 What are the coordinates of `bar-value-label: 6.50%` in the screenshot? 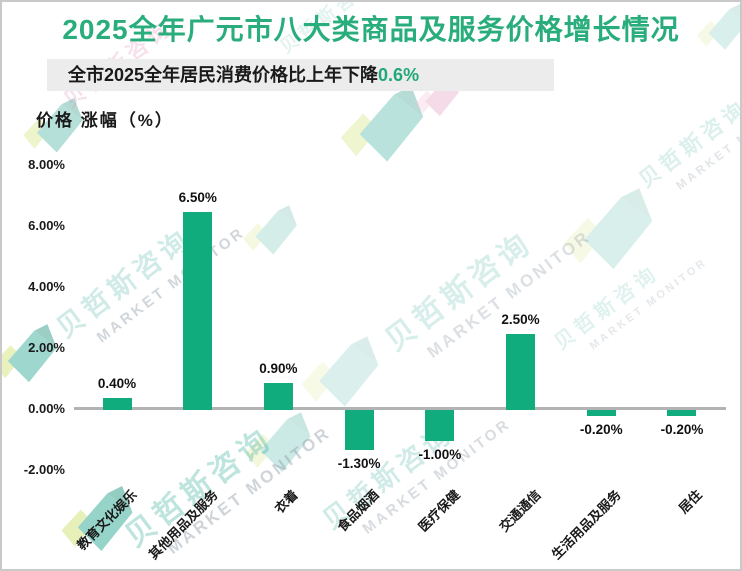 It's located at (197, 197).